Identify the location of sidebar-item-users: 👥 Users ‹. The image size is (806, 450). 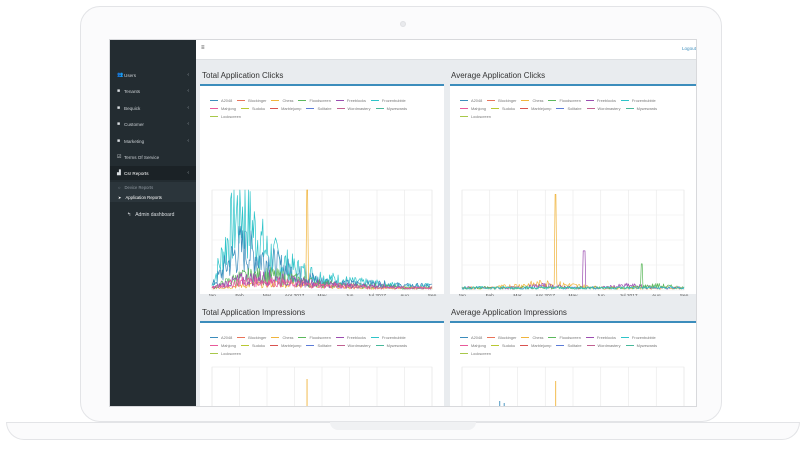
(153, 75).